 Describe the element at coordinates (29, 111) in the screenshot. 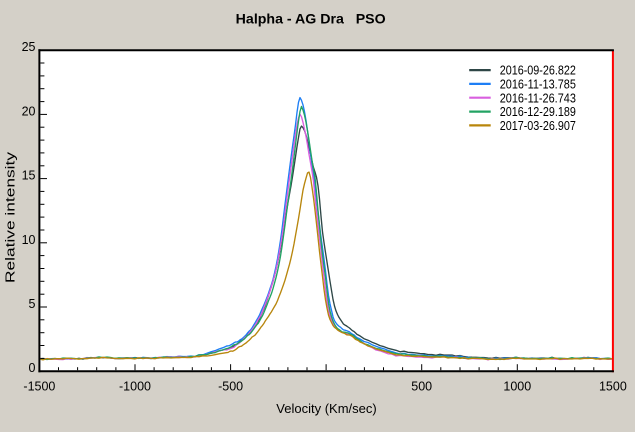

I see `svg-text: 20` at that location.